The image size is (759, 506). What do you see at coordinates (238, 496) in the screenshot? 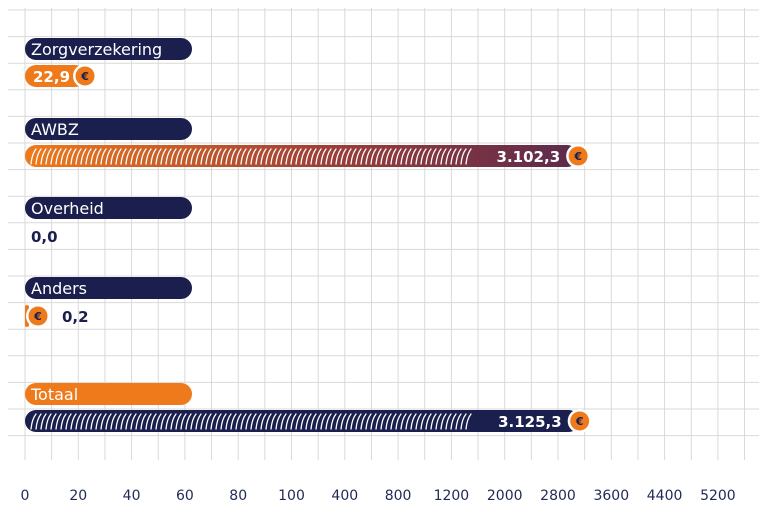
I see `x-tick-label: 80` at bounding box center [238, 496].